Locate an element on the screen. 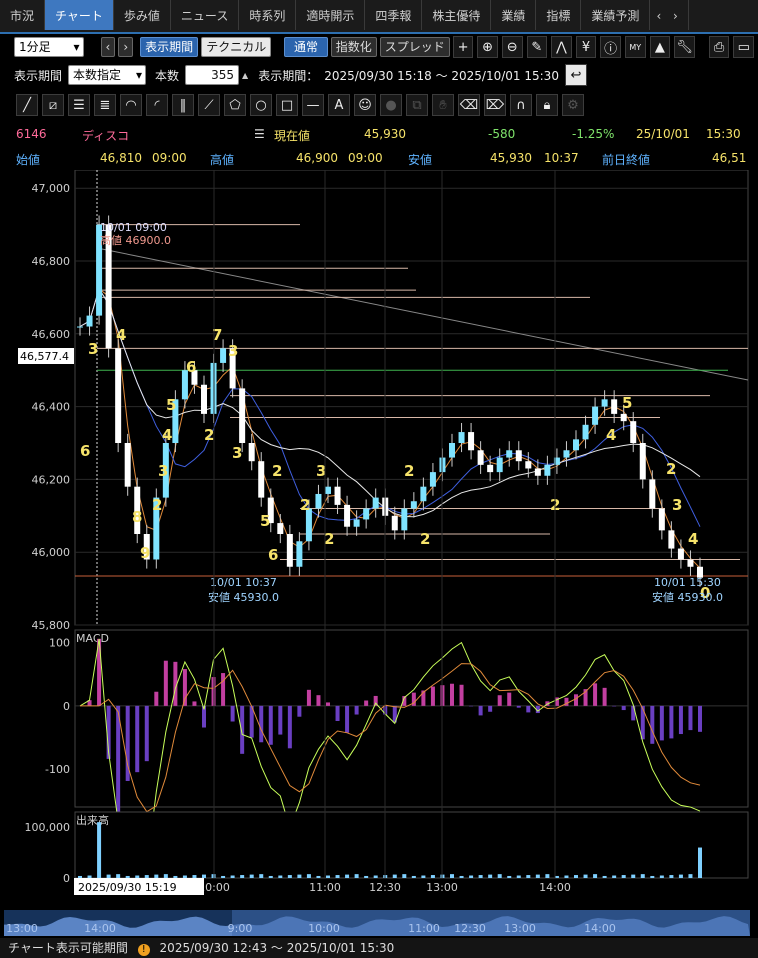  navigator-window is located at coordinates (491, 923).